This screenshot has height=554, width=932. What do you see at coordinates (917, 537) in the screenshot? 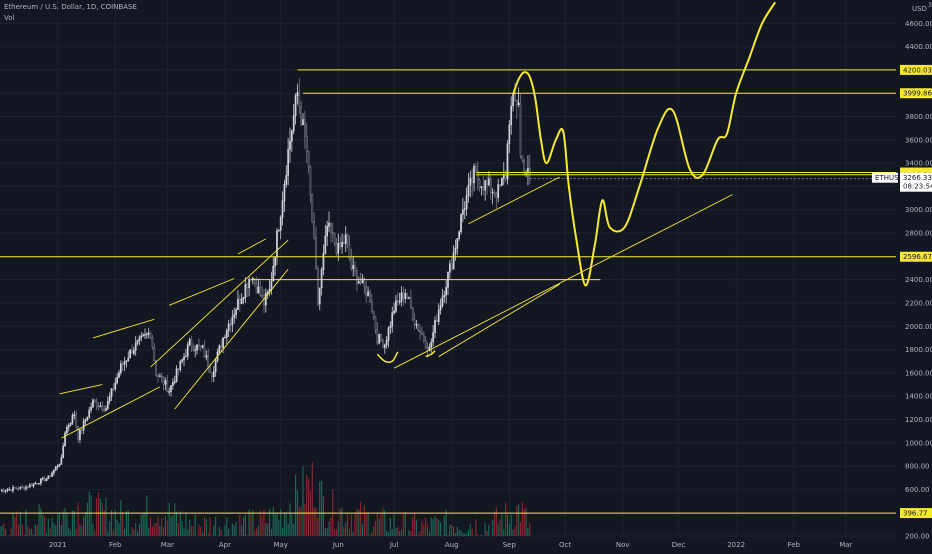
I see `y-axis-tick-label: 200.00` at bounding box center [917, 537].